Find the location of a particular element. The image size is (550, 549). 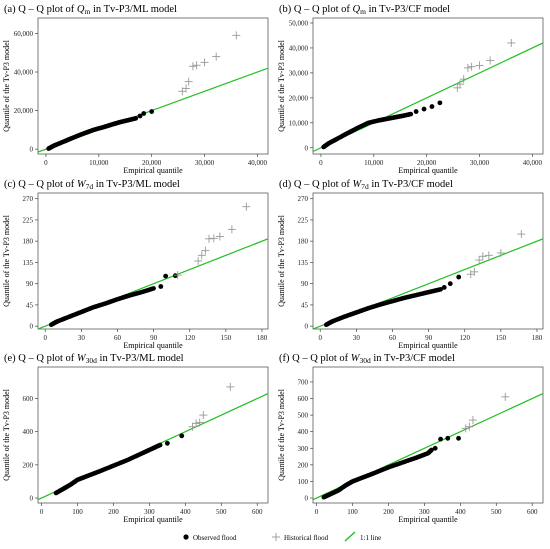

legend-observed-marker is located at coordinates (186, 537).